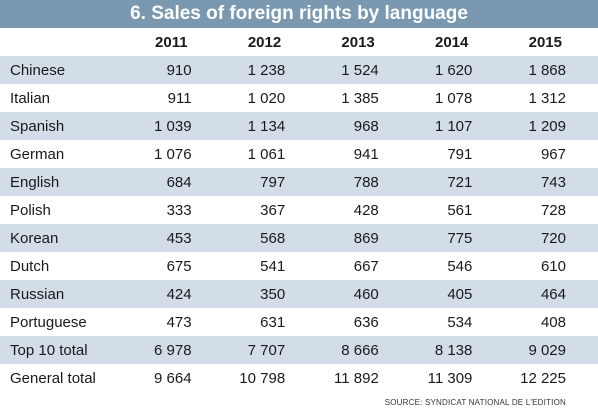 The width and height of the screenshot is (598, 410). What do you see at coordinates (553, 154) in the screenshot?
I see `value-cell: 967` at bounding box center [553, 154].